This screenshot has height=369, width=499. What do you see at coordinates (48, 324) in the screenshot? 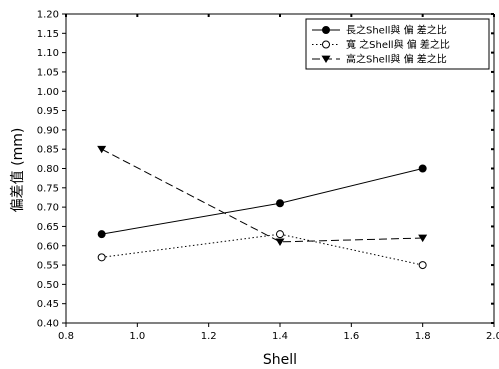
I see `y-tick-label: 0.40` at bounding box center [48, 324].